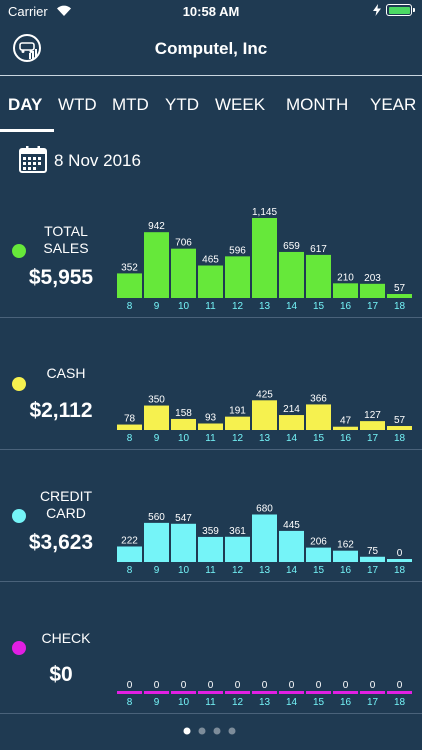  I want to click on bar-value-label: 366, so click(318, 398).